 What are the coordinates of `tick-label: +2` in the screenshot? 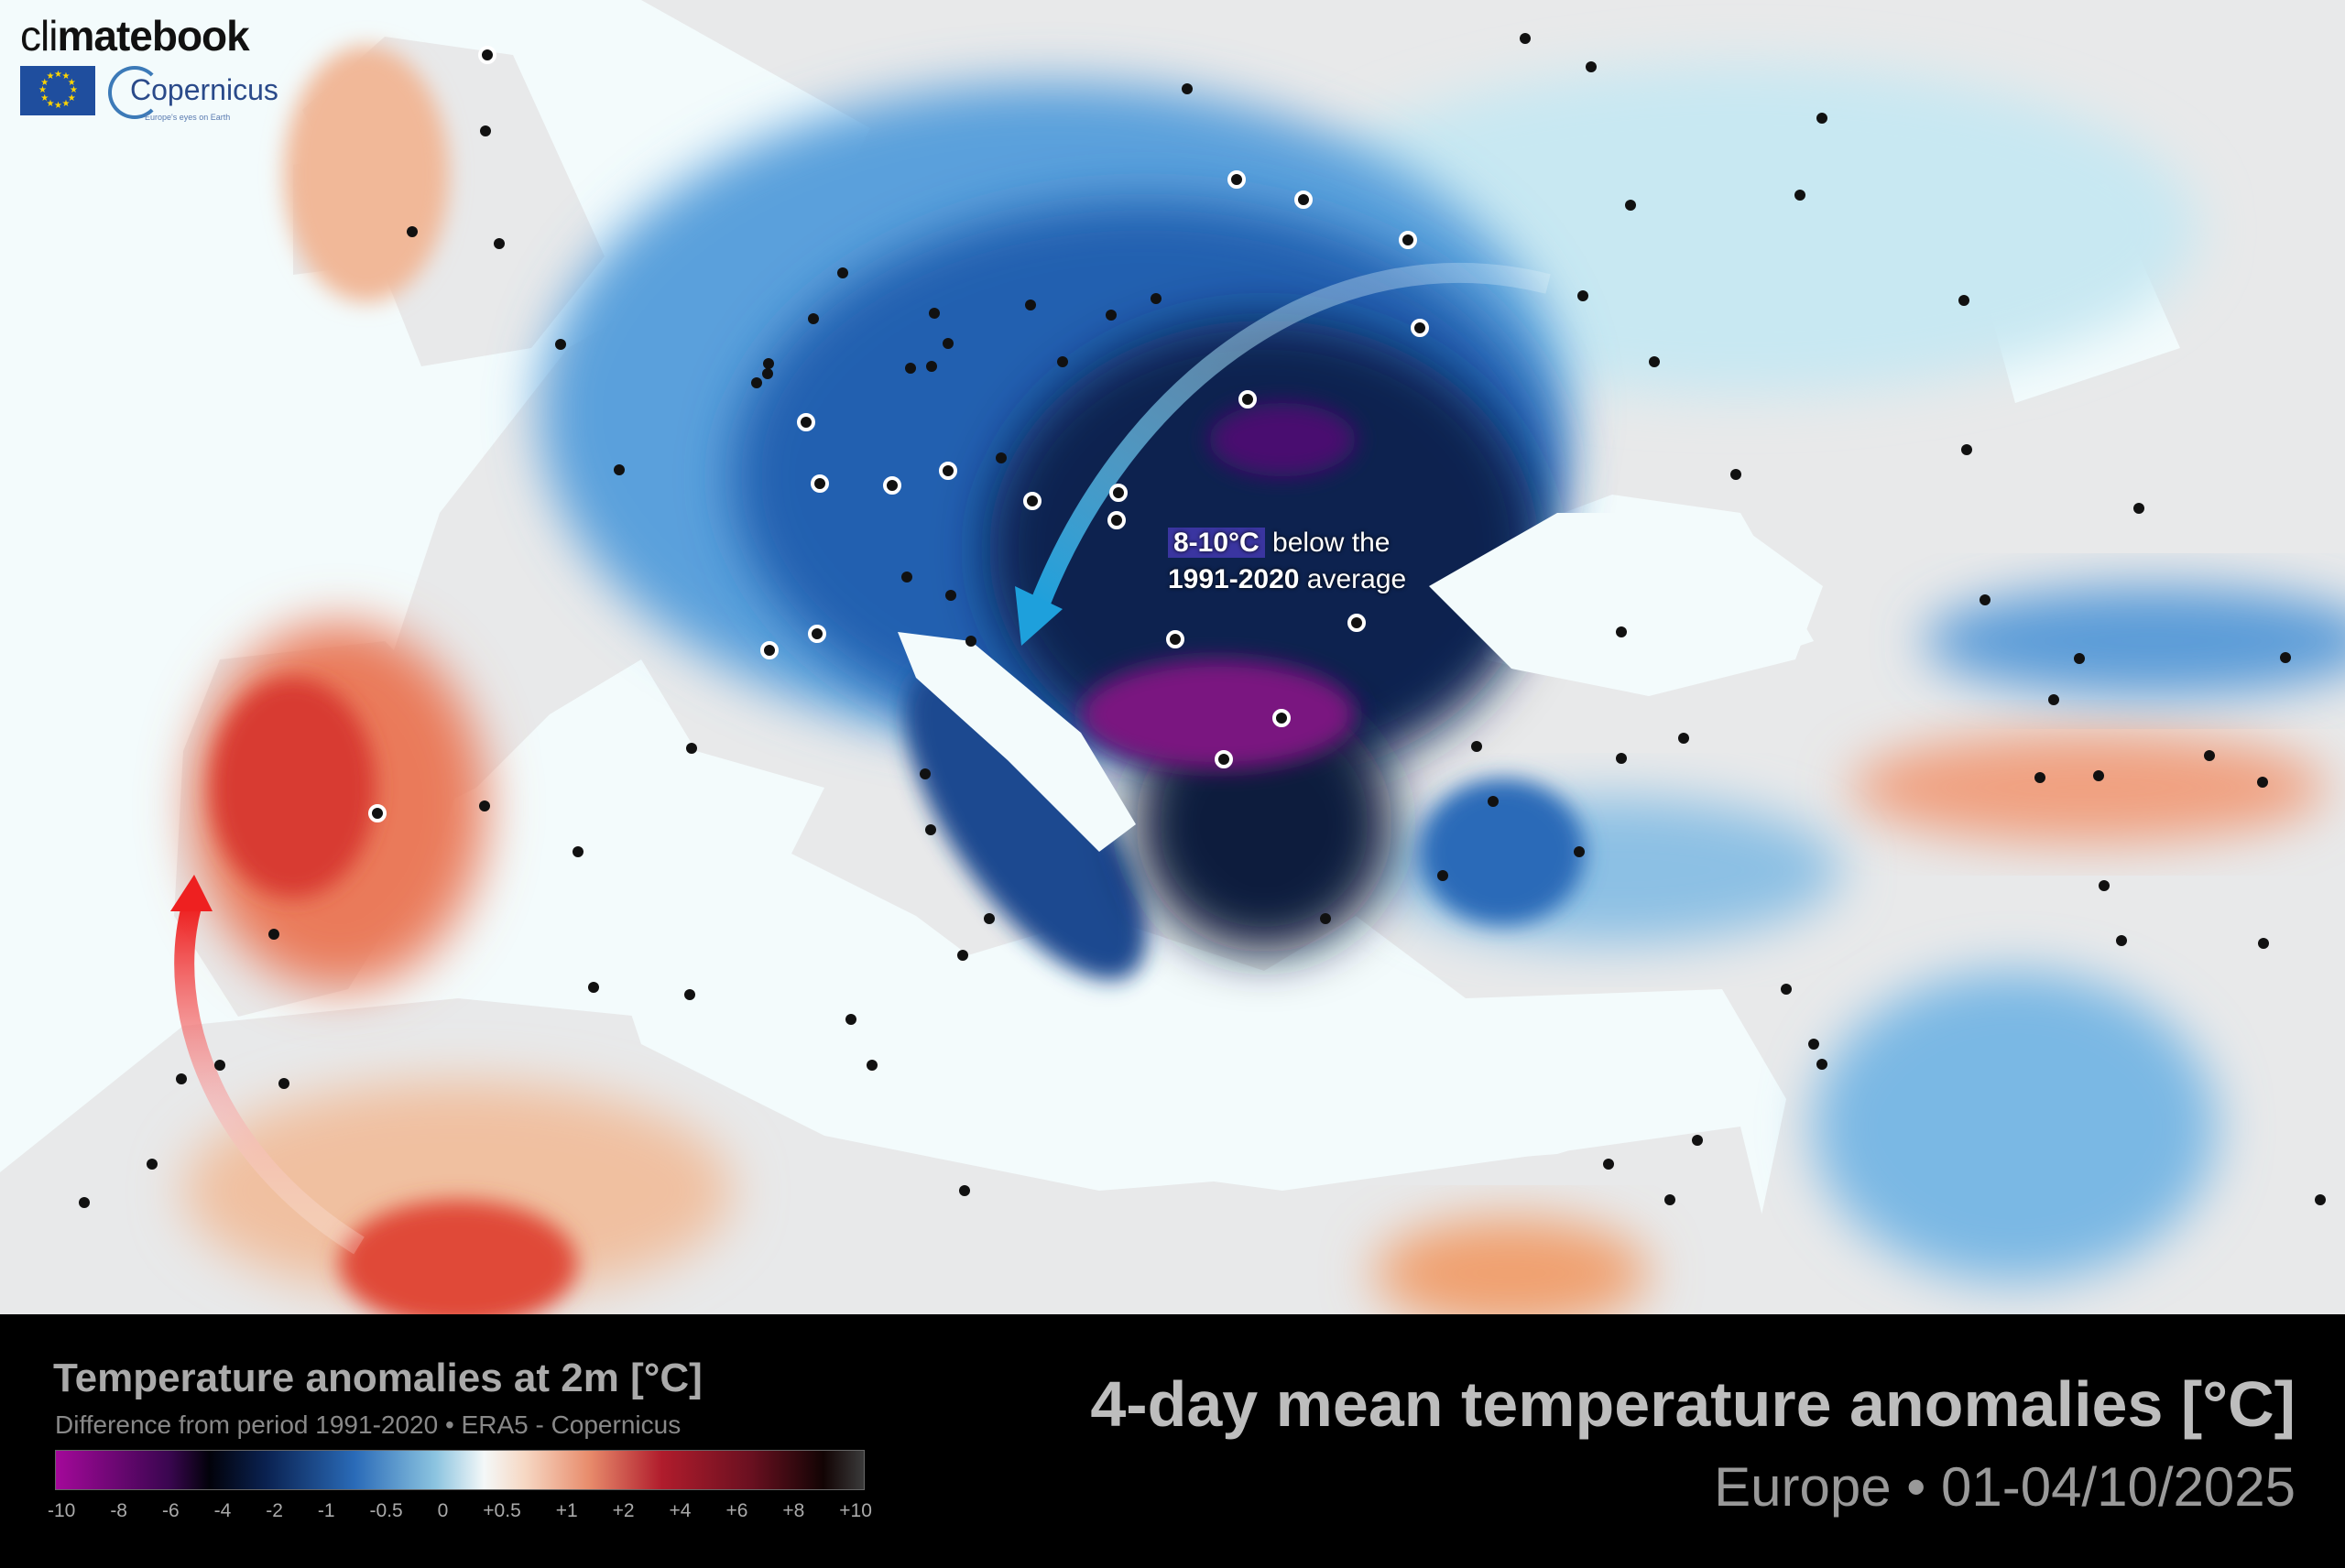 It's located at (623, 1510).